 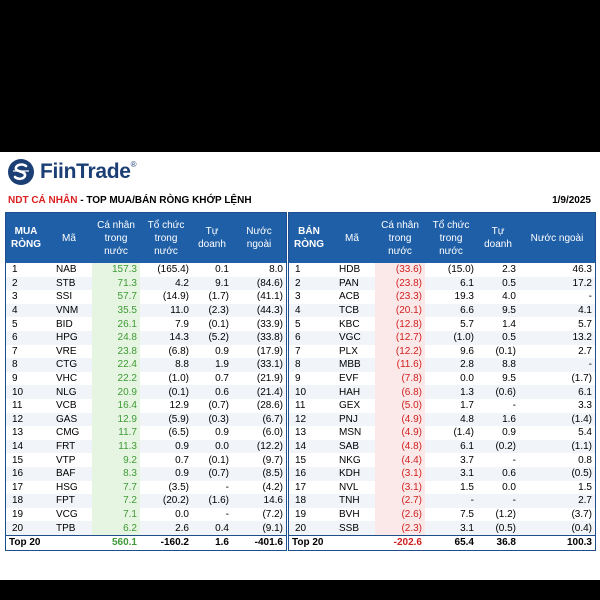 I want to click on stock-code-cell: NAB, so click(x=66, y=270).